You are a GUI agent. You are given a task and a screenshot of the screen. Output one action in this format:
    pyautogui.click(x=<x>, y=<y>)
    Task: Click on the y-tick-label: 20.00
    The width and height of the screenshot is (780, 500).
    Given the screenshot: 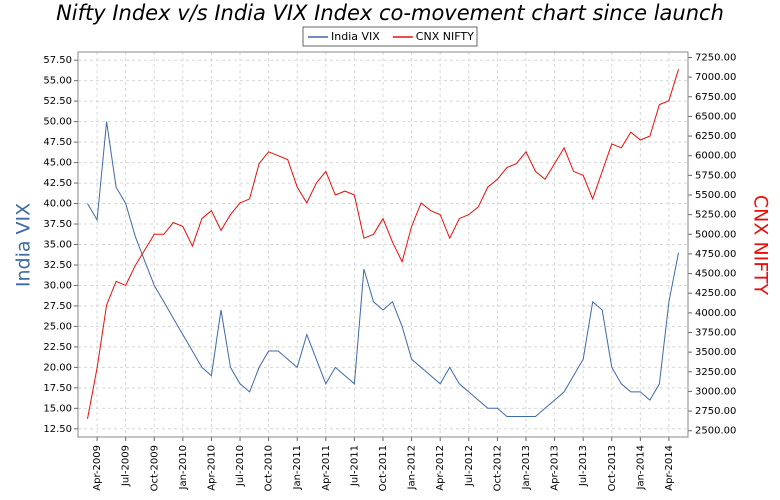 What is the action you would take?
    pyautogui.click(x=57, y=367)
    